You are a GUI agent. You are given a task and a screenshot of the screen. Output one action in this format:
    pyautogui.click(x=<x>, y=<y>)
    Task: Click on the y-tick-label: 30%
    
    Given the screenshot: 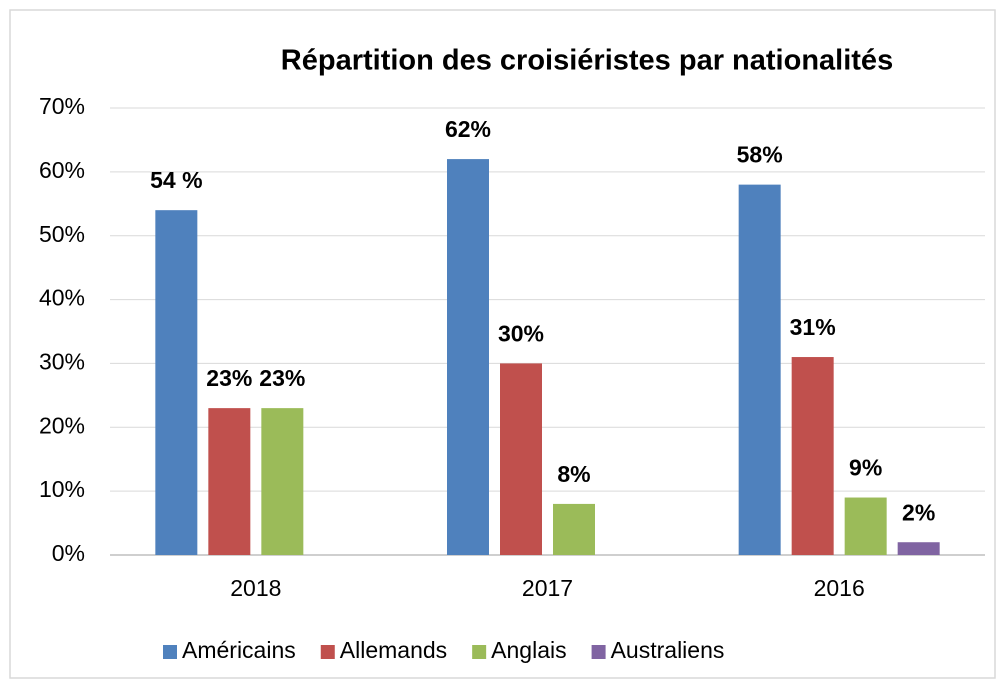 What is the action you would take?
    pyautogui.click(x=62, y=362)
    